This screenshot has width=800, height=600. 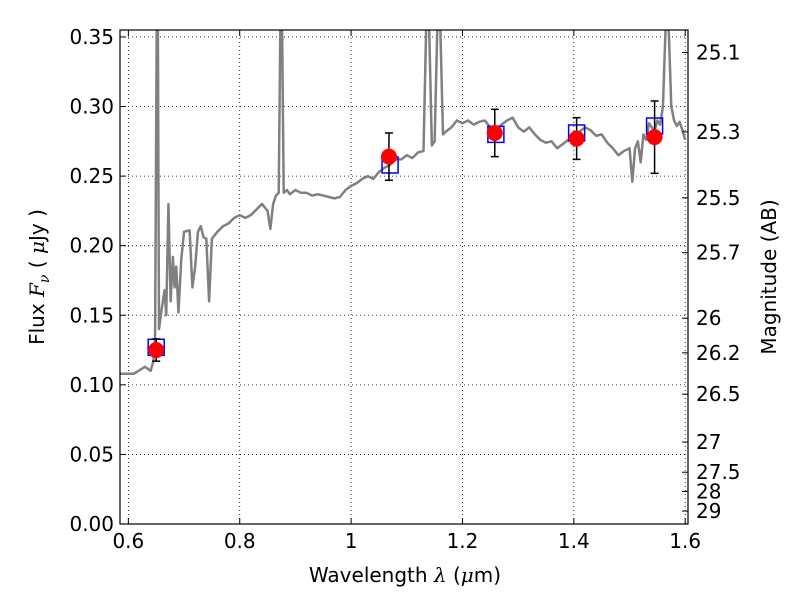 What do you see at coordinates (91, 315) in the screenshot?
I see `y-tick-label: 0.15` at bounding box center [91, 315].